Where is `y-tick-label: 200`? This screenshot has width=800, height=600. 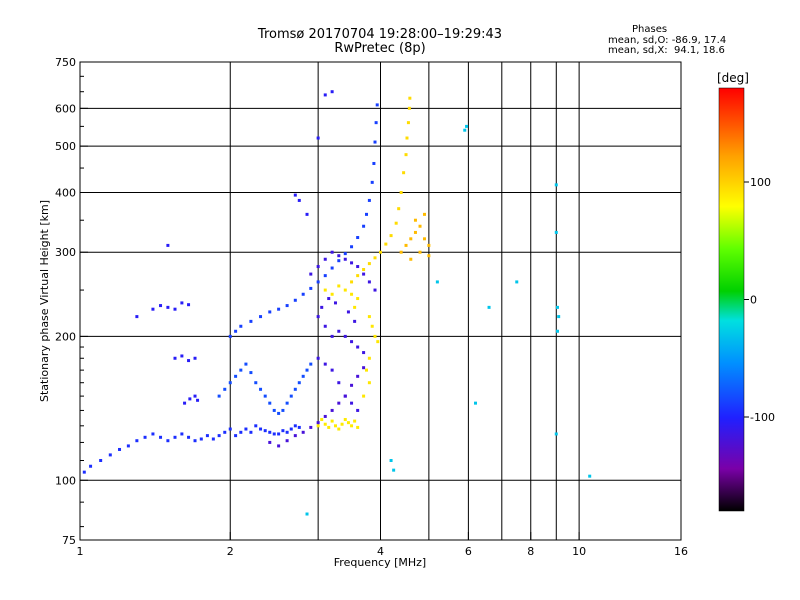 y-tick-label: 200 is located at coordinates (65, 336).